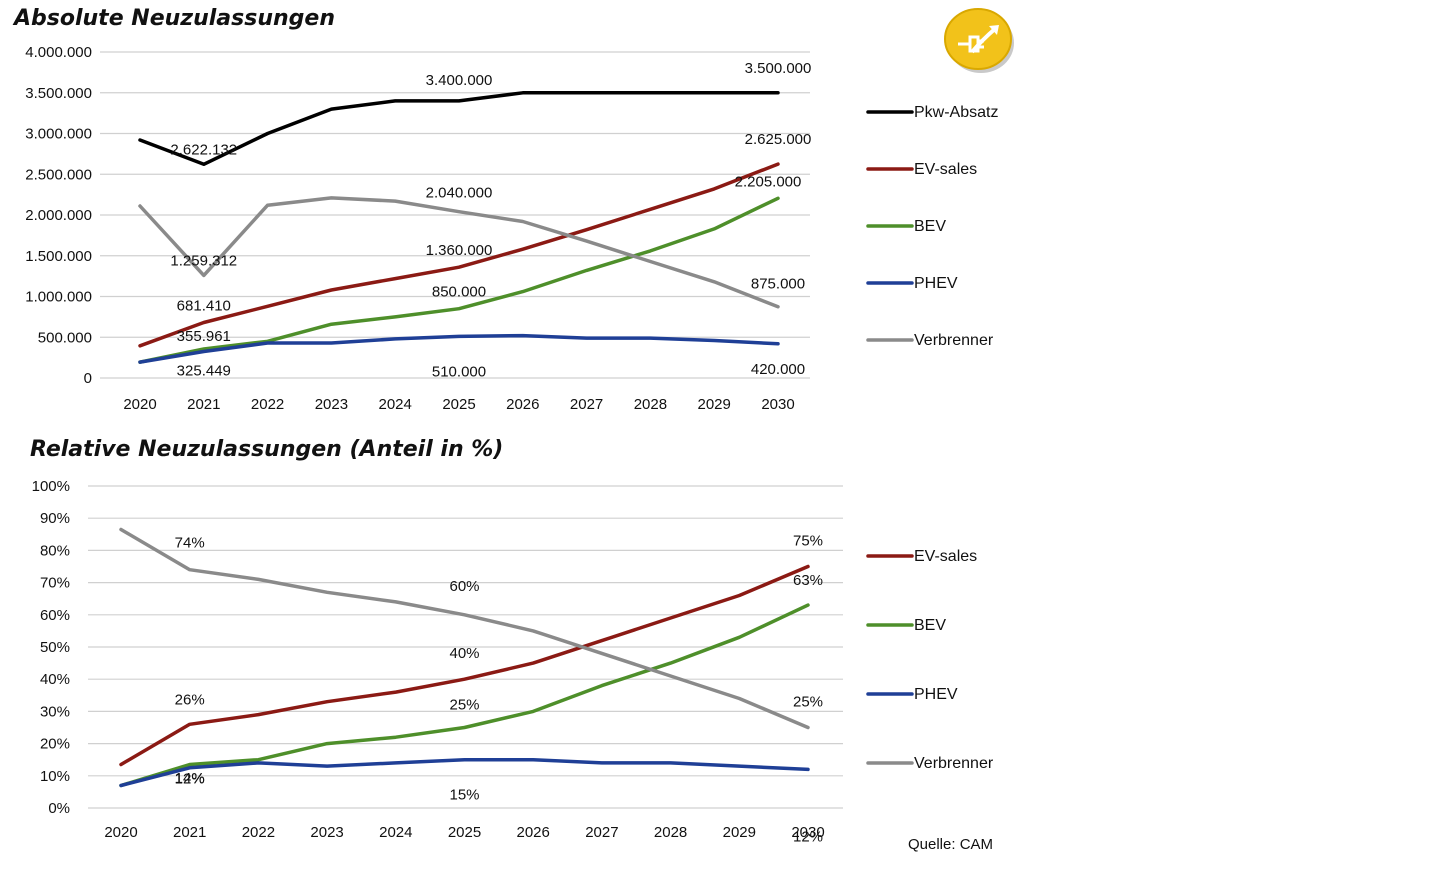 This screenshot has width=1440, height=878. I want to click on abs-y-tick-label: 4.000.000, so click(58, 52).